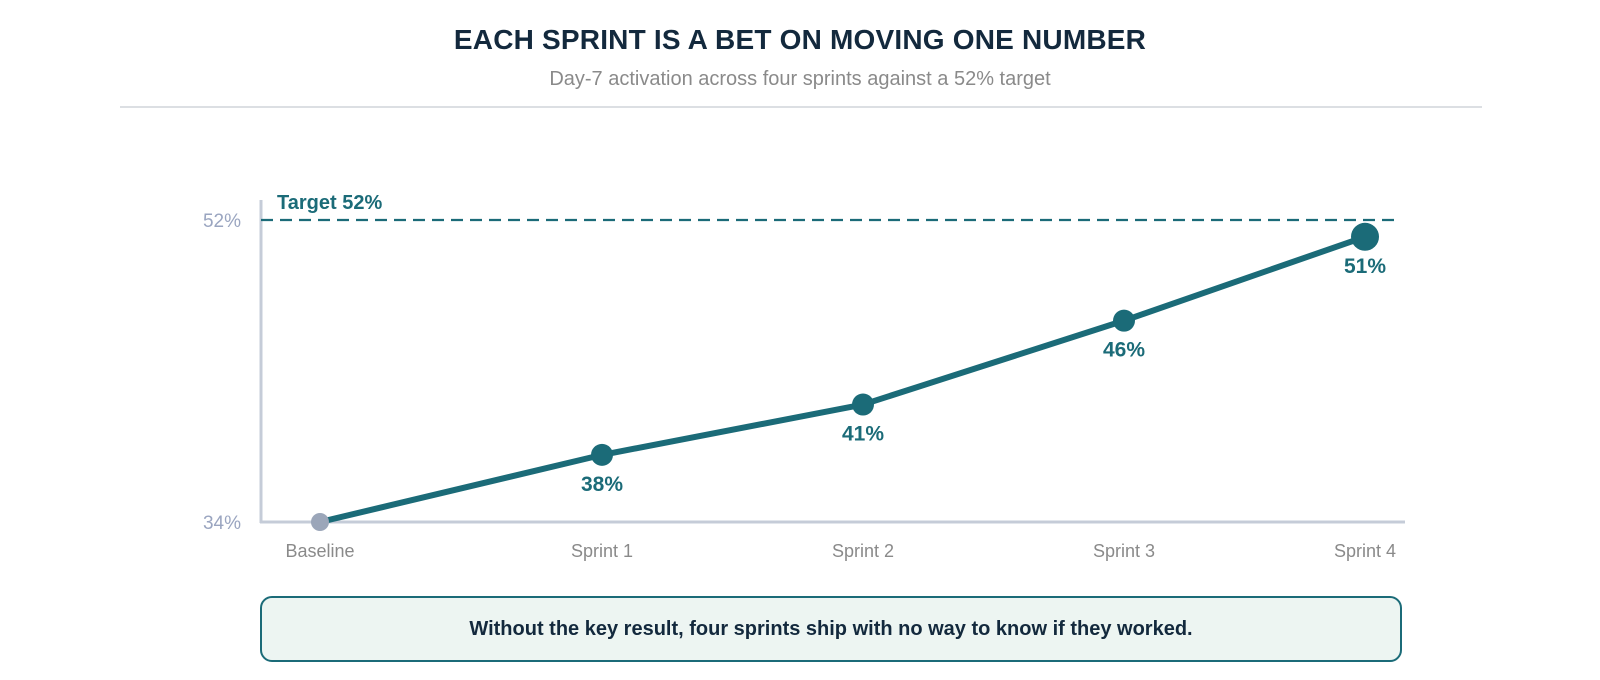 Image resolution: width=1600 pixels, height=680 pixels. Describe the element at coordinates (863, 434) in the screenshot. I see `data-label: 41%` at that location.